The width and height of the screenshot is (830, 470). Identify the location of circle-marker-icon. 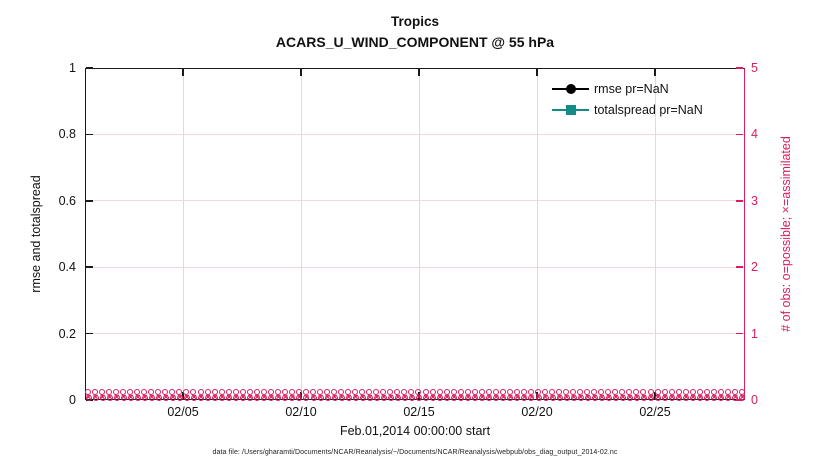
(570, 88).